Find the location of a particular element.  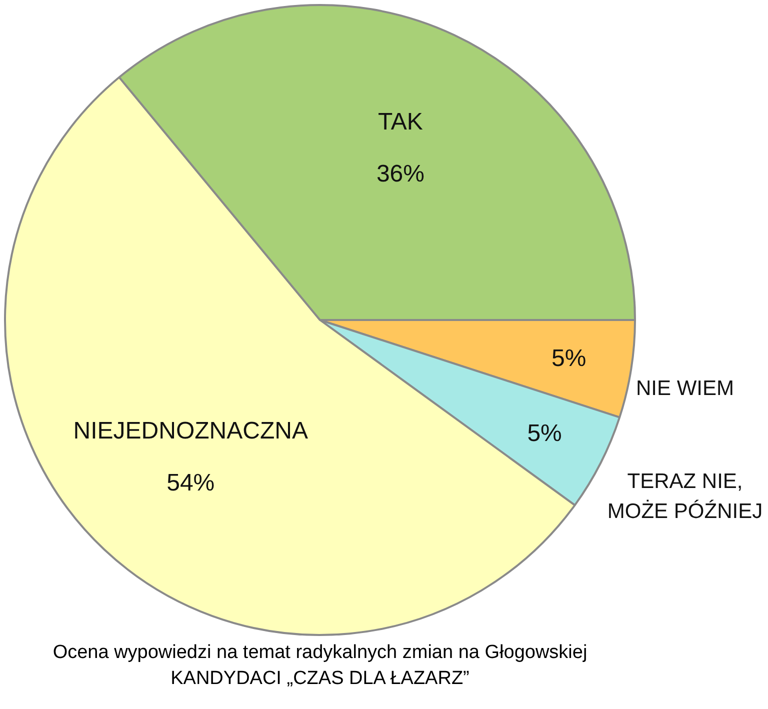

text: Ocena wypowiedzi na temat radykalnych zmian na Głogowskiej is located at coordinates (320, 653).